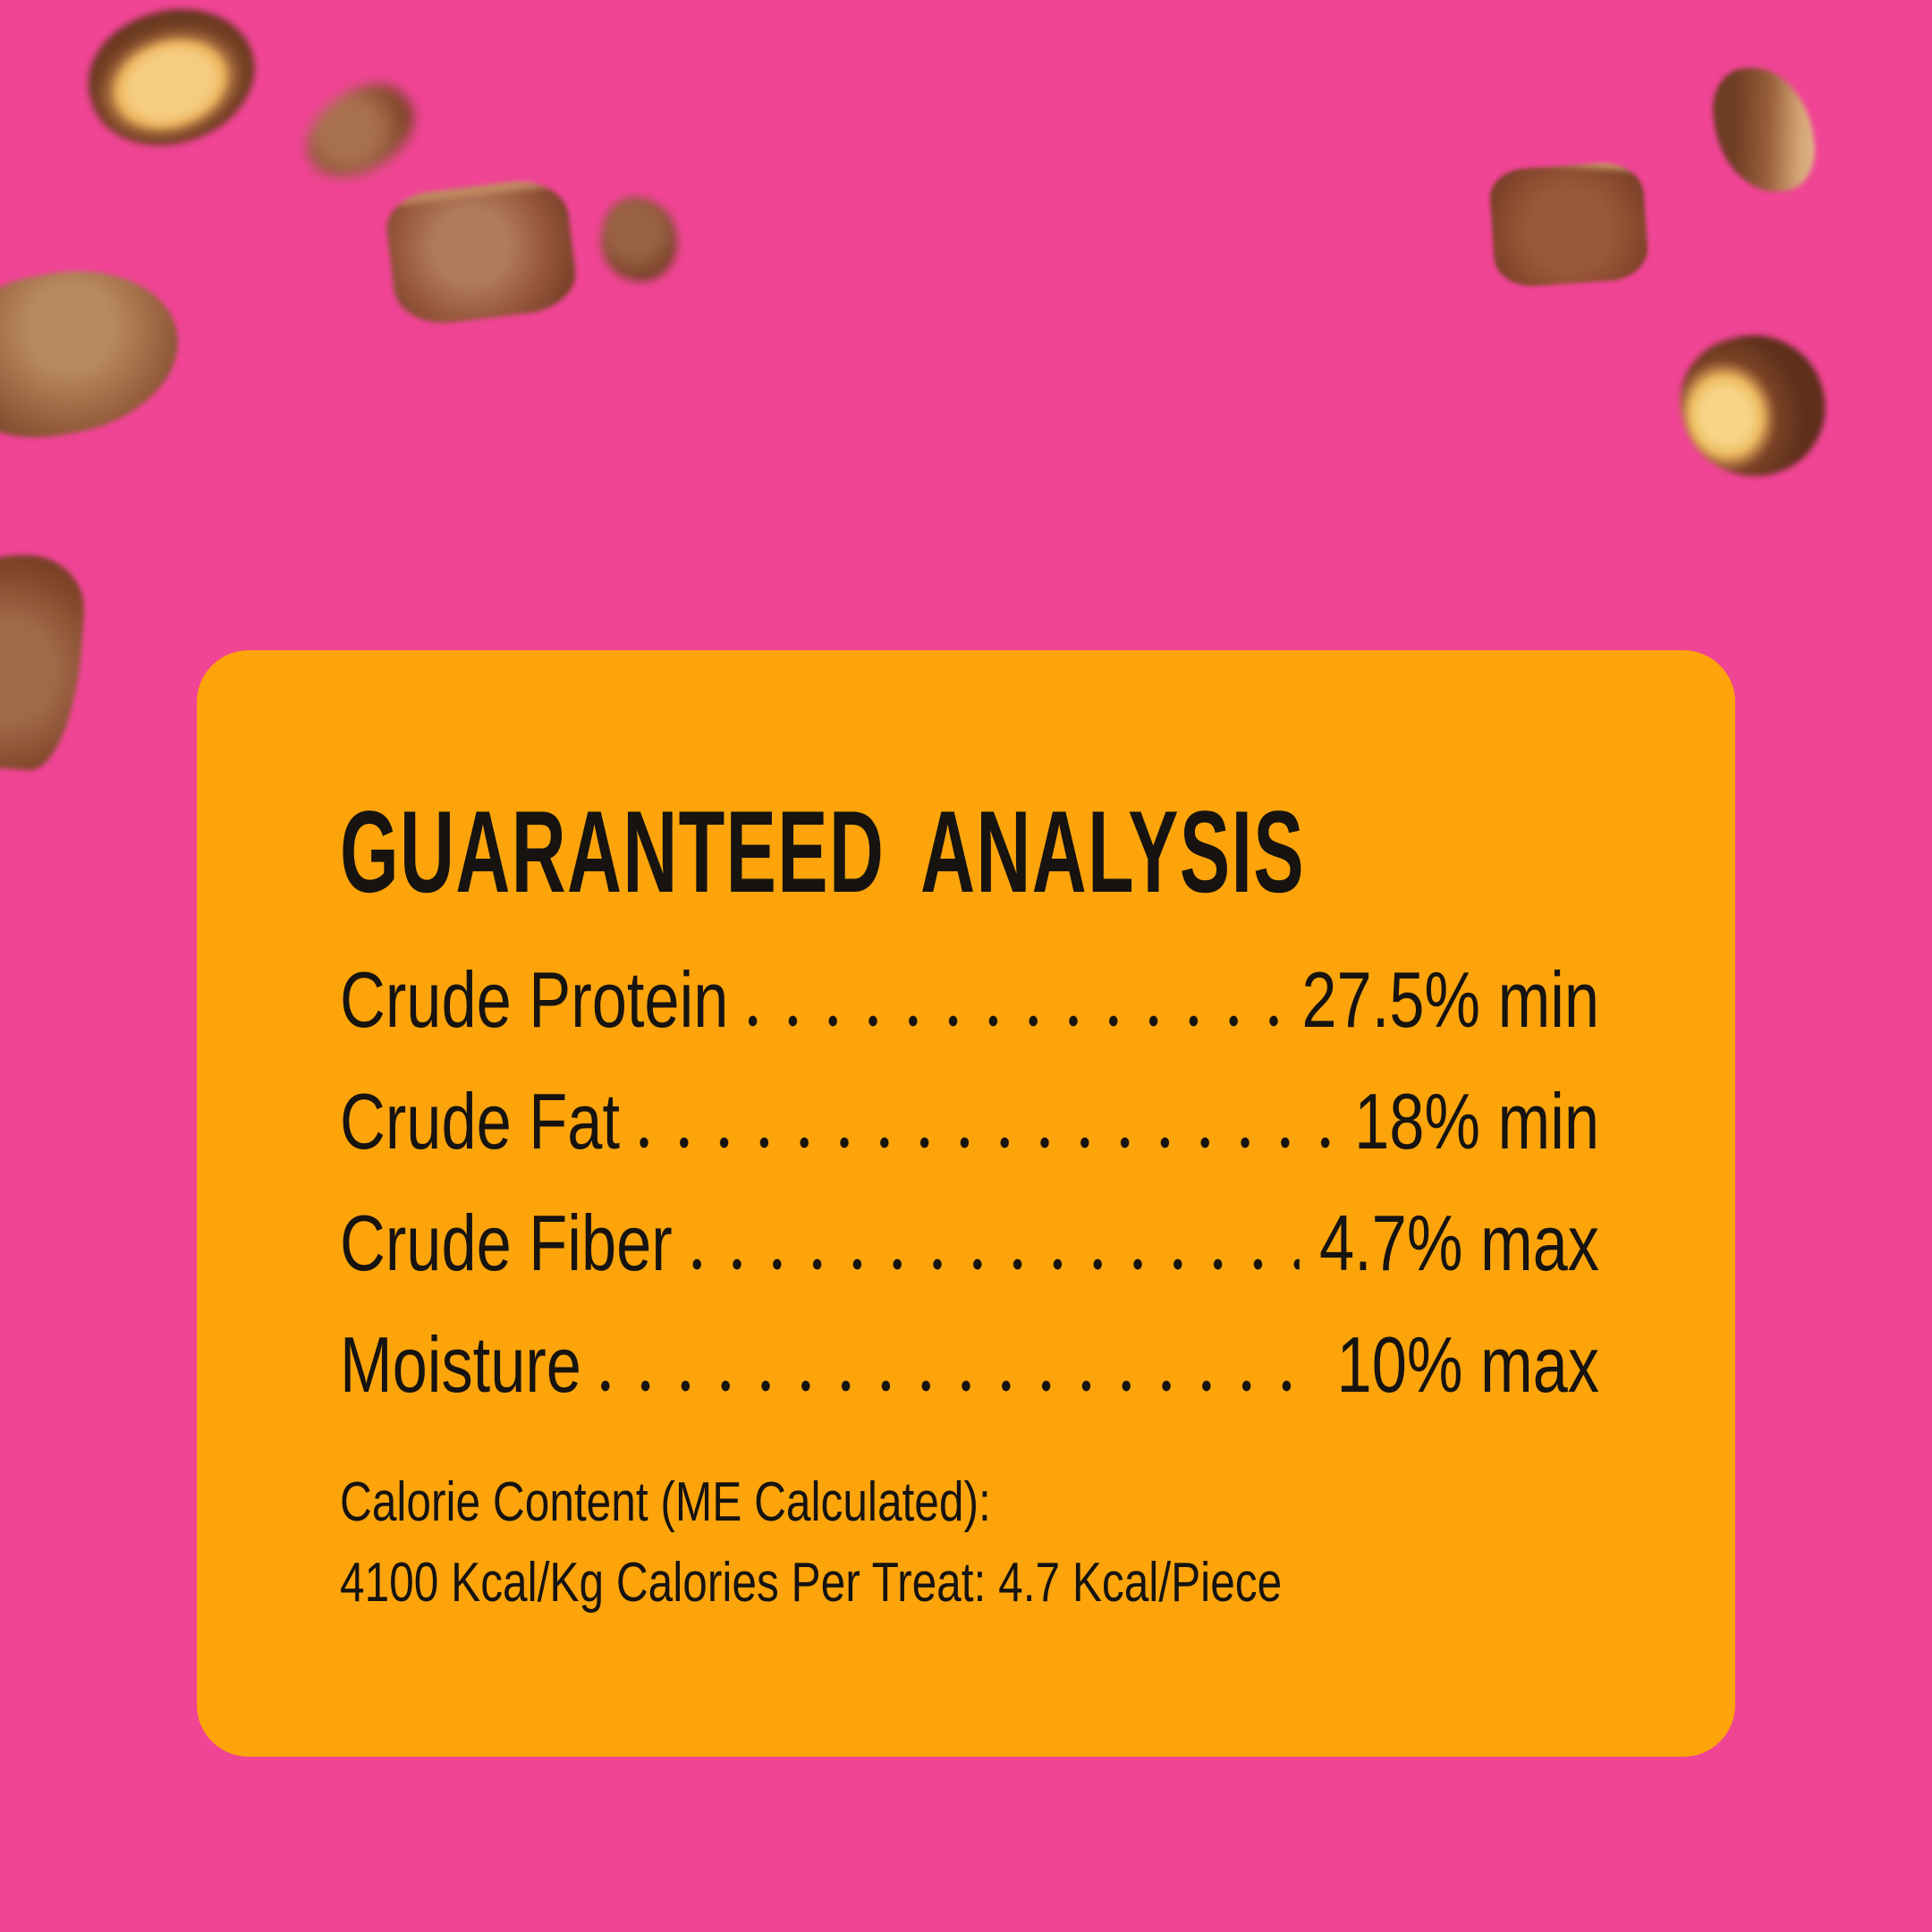 This screenshot has width=1932, height=1932. I want to click on analysis-row-crude-fat: Crude Fat 18% min, so click(969, 1121).